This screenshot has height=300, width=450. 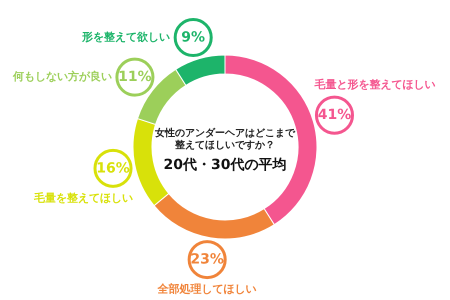 I want to click on data-label: 16%, so click(x=113, y=168).